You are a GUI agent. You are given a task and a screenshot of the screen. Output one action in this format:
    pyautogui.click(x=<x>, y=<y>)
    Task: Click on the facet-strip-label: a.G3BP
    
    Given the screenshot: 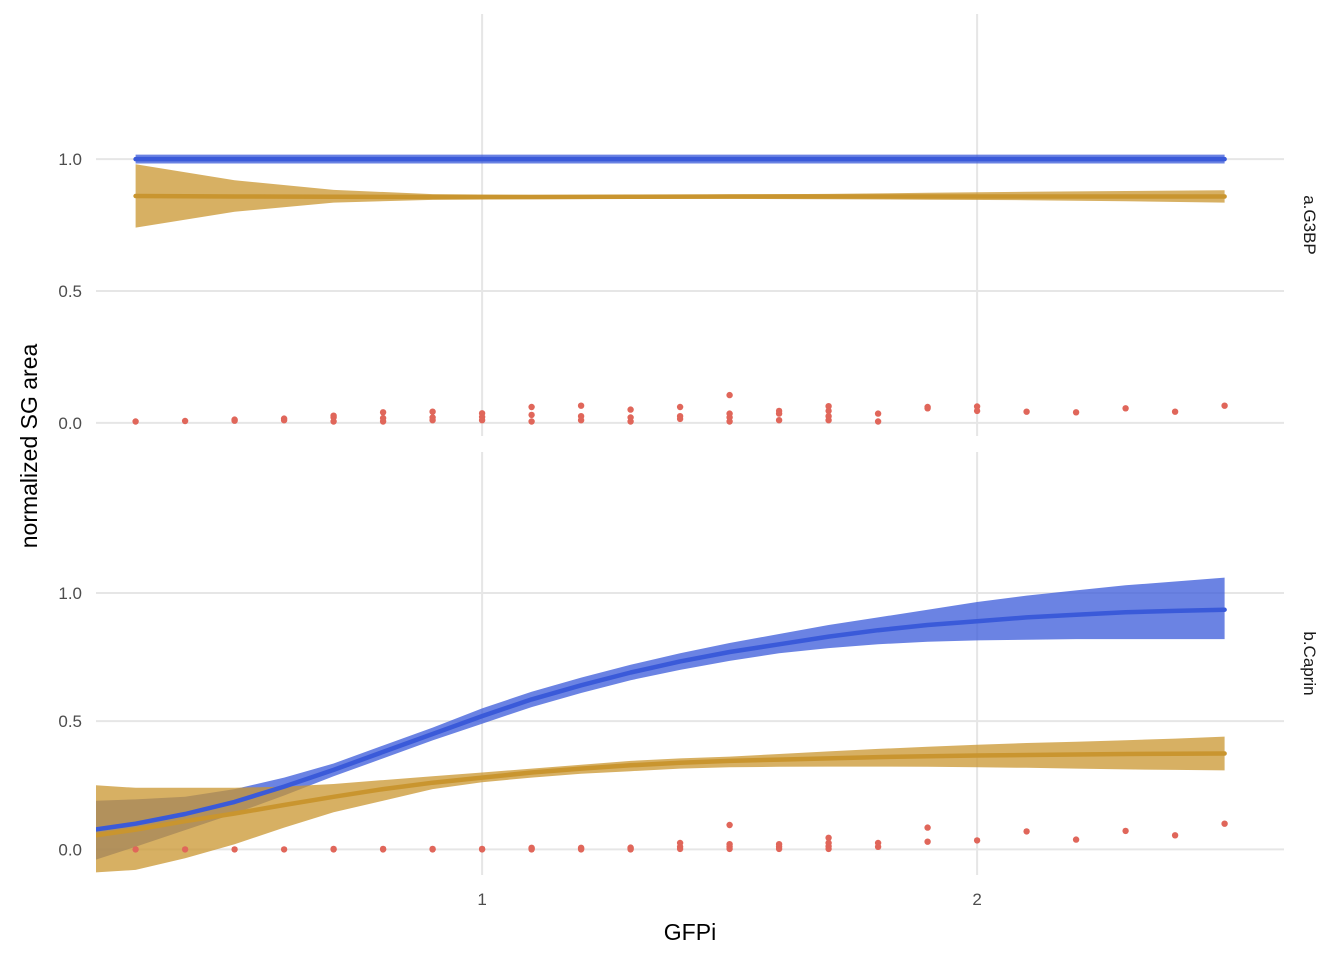 What is the action you would take?
    pyautogui.click(x=1309, y=225)
    